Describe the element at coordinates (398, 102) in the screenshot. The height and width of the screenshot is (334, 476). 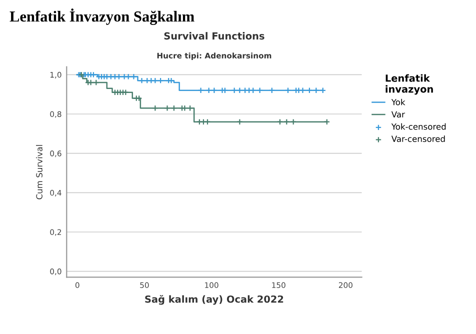
I see `legend-label: Yok` at that location.